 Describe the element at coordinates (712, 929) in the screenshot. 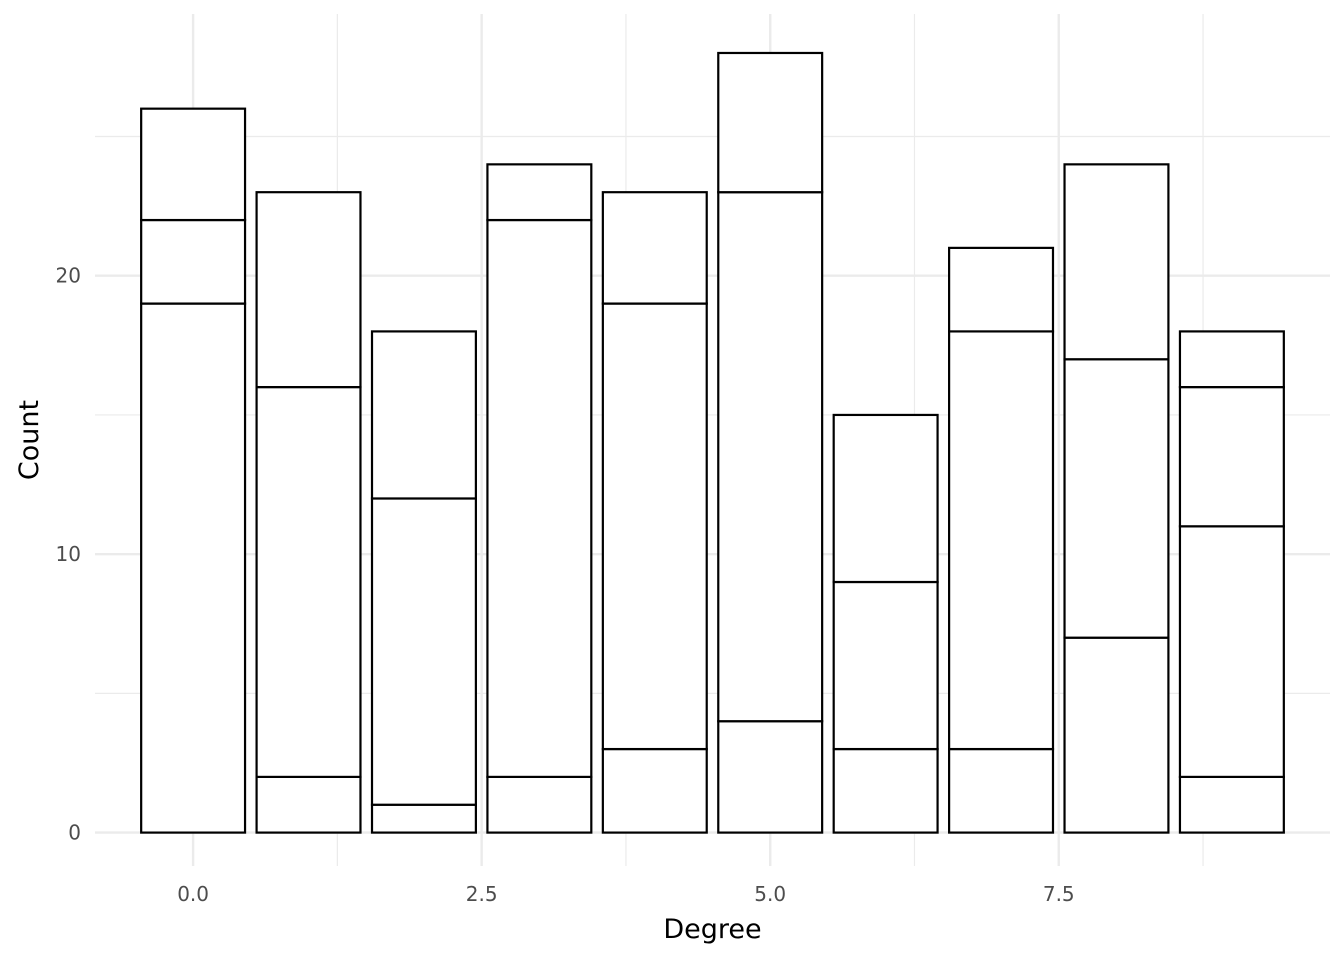

I see `x-axis-title: Degree` at that location.